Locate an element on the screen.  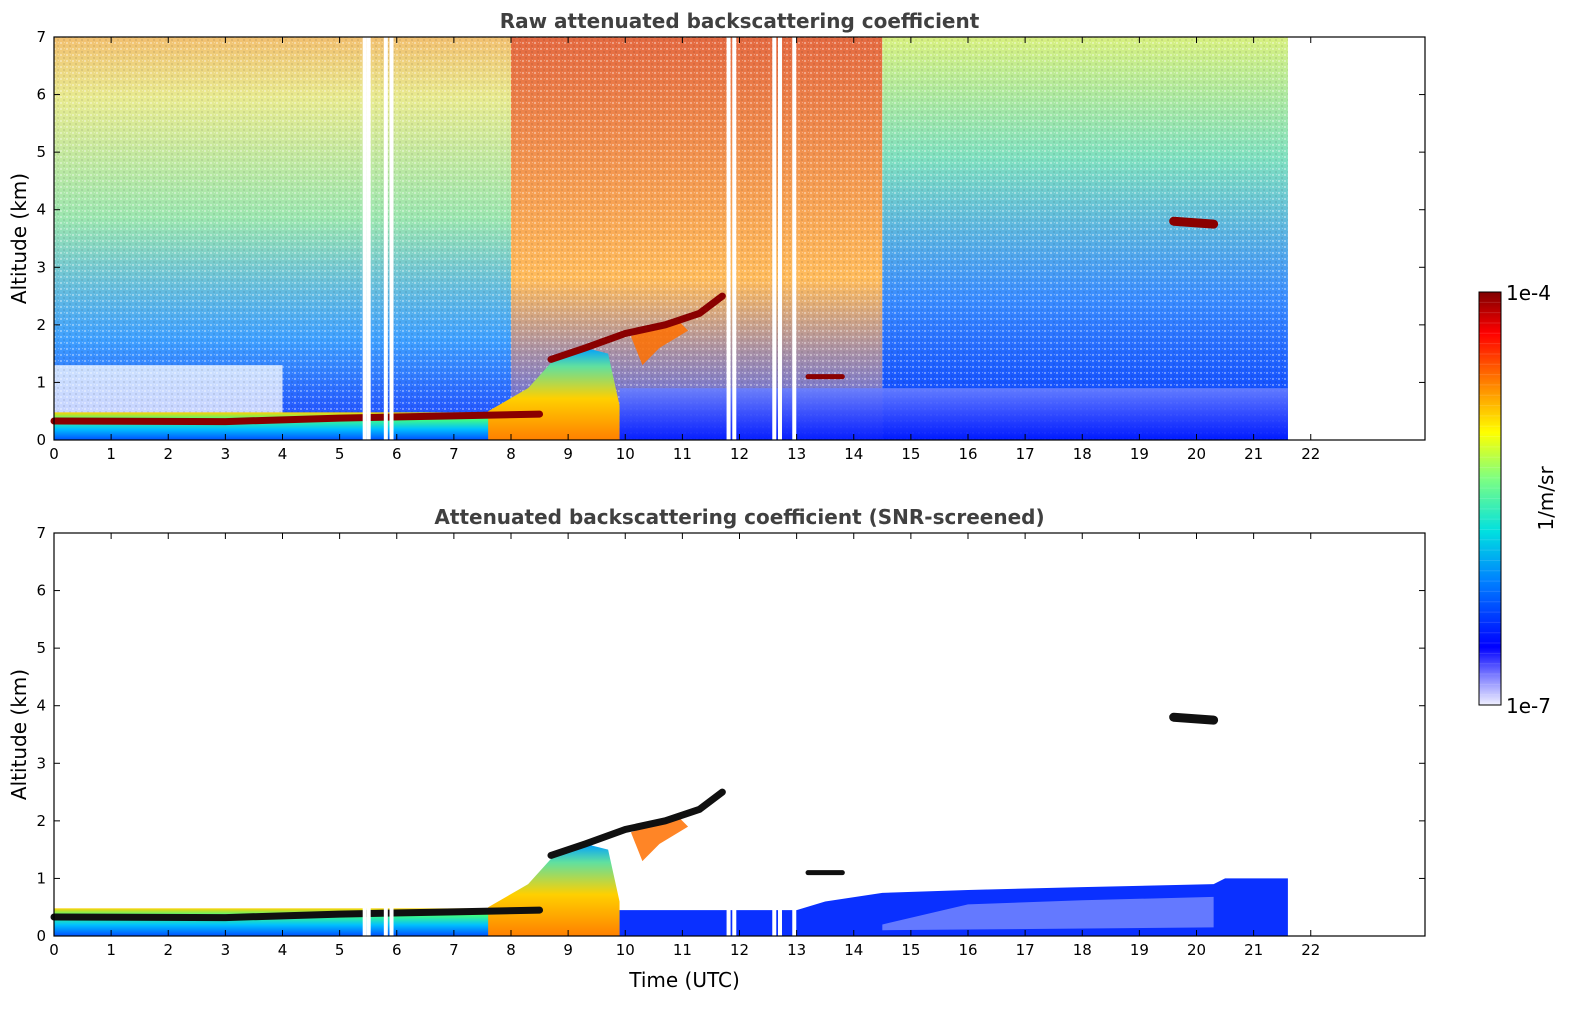
layer-elevated-cloud is located at coordinates (1194, 718).